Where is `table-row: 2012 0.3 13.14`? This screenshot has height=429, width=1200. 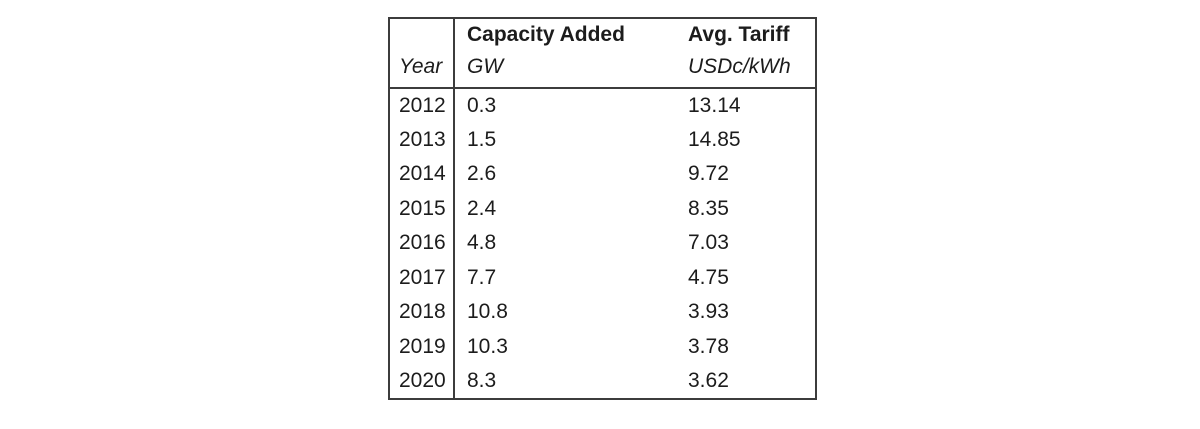 table-row: 2012 0.3 13.14 is located at coordinates (602, 105).